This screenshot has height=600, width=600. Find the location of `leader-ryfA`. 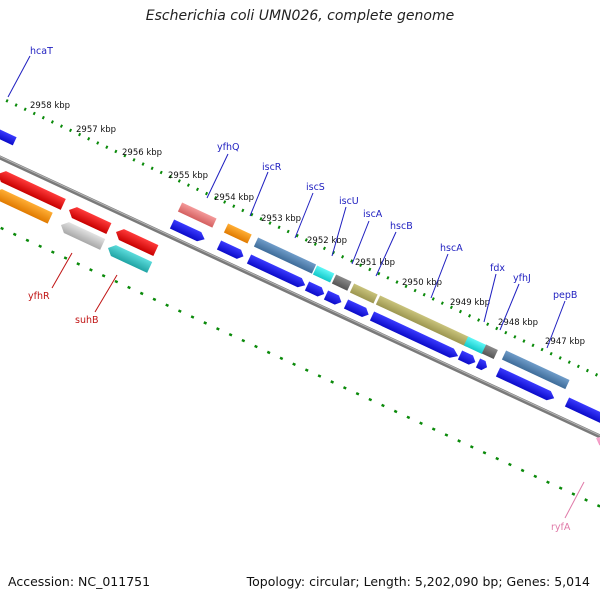

leader-ryfA is located at coordinates (574, 500).